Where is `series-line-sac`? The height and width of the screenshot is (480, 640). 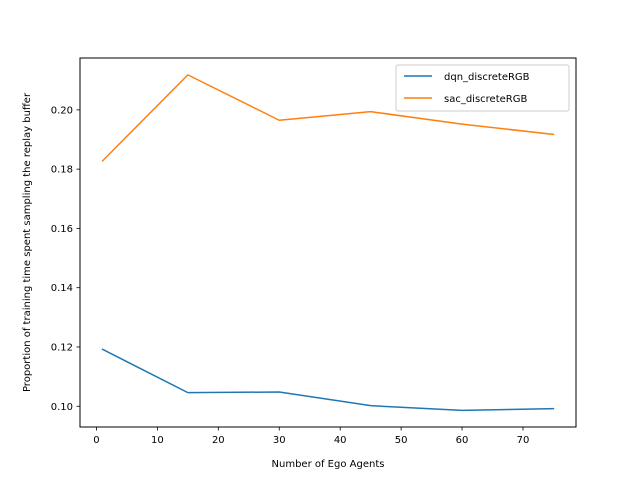
series-line-sac is located at coordinates (328, 118).